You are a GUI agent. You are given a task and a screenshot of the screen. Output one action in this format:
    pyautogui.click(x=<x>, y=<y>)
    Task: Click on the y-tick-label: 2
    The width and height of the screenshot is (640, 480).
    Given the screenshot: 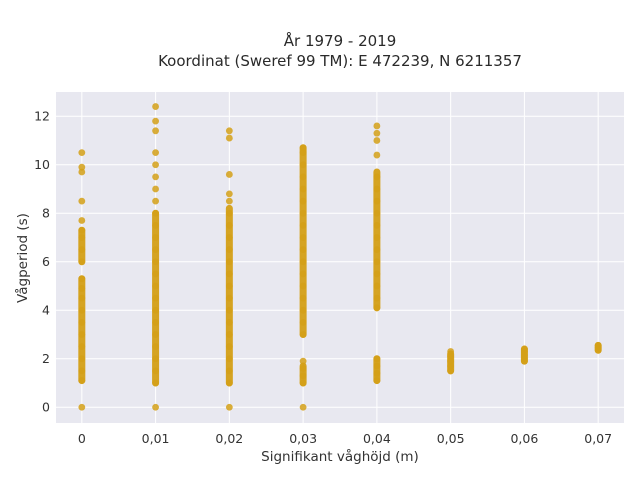 What is the action you would take?
    pyautogui.click(x=46, y=358)
    